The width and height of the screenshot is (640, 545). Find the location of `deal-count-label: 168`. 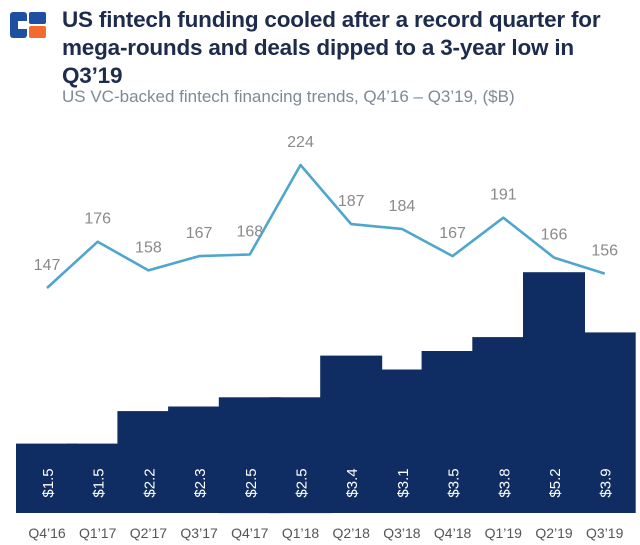

deal-count-label: 168 is located at coordinates (249, 232).